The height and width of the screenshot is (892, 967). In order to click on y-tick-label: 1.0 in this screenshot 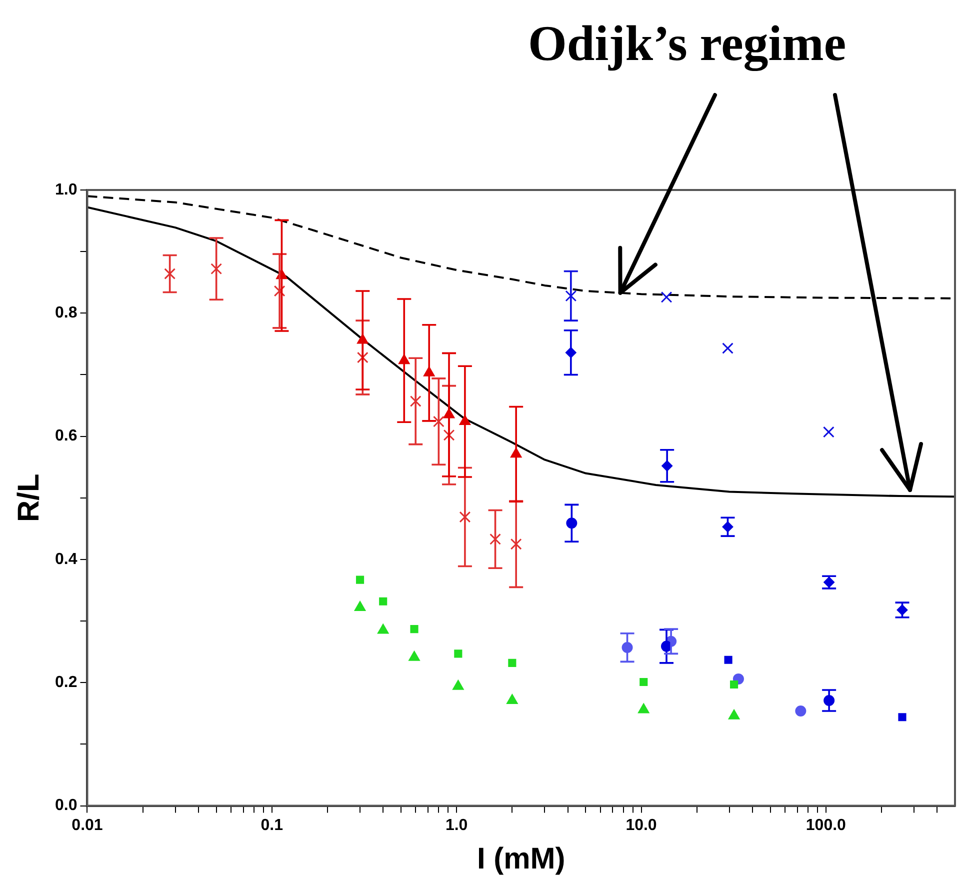, I will do `click(66, 189)`.